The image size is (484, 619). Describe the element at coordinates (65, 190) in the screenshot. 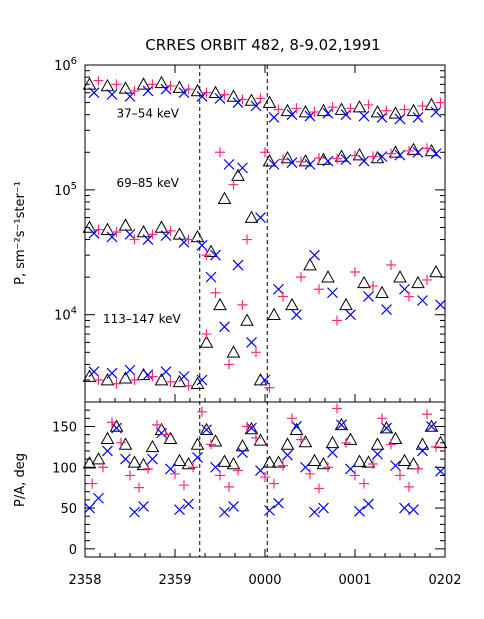

I see `y-tick-label: 105` at that location.